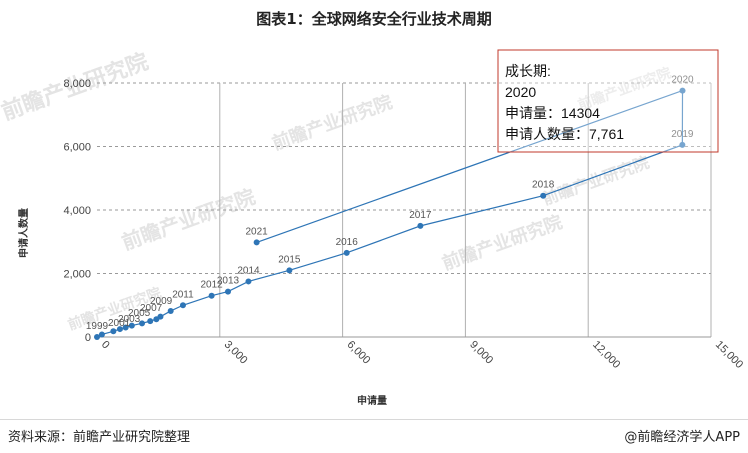  I want to click on point-label: 2017, so click(420, 215).